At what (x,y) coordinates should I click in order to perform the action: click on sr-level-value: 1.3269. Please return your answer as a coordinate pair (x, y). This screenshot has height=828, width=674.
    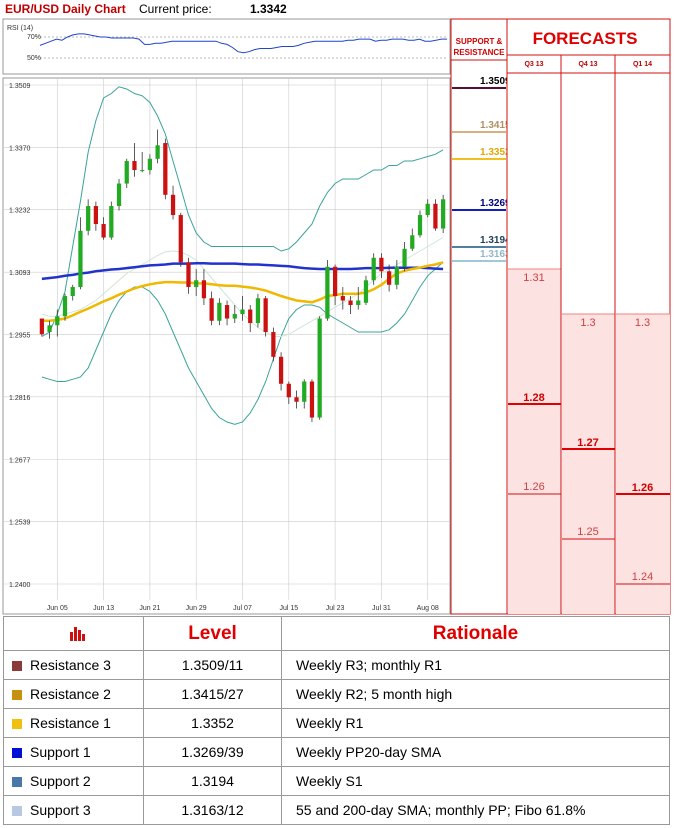
    Looking at the image, I should click on (495, 203).